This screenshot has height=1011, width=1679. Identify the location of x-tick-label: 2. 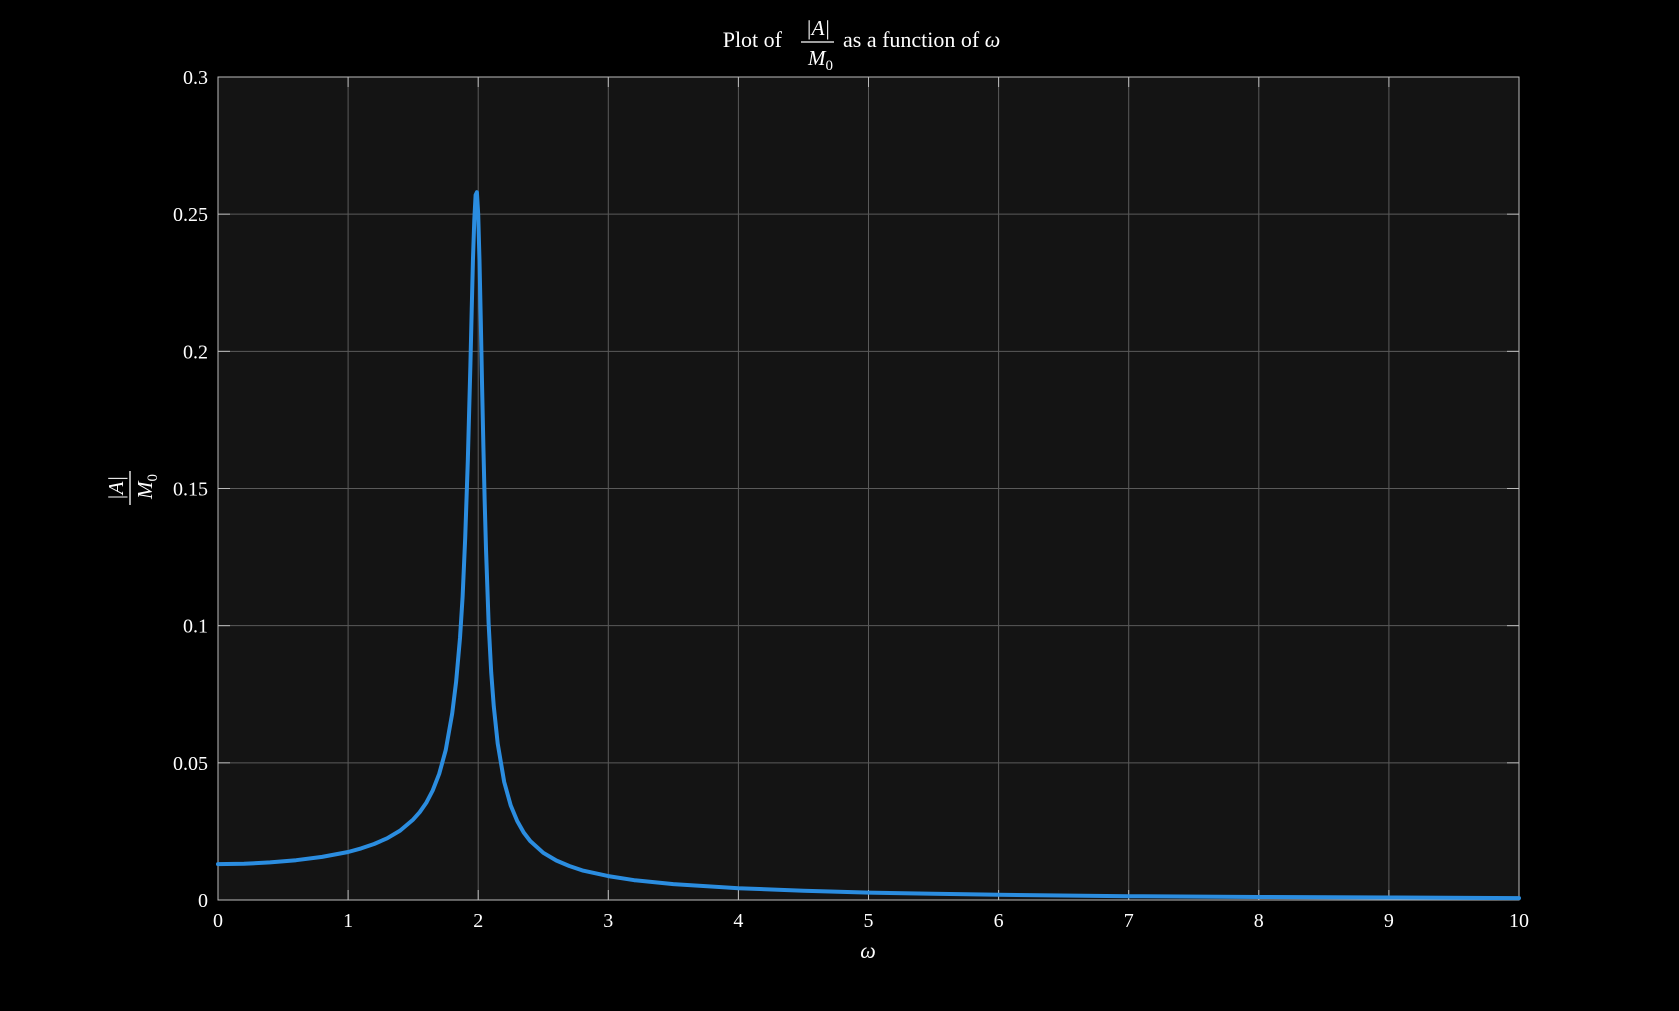
(478, 921).